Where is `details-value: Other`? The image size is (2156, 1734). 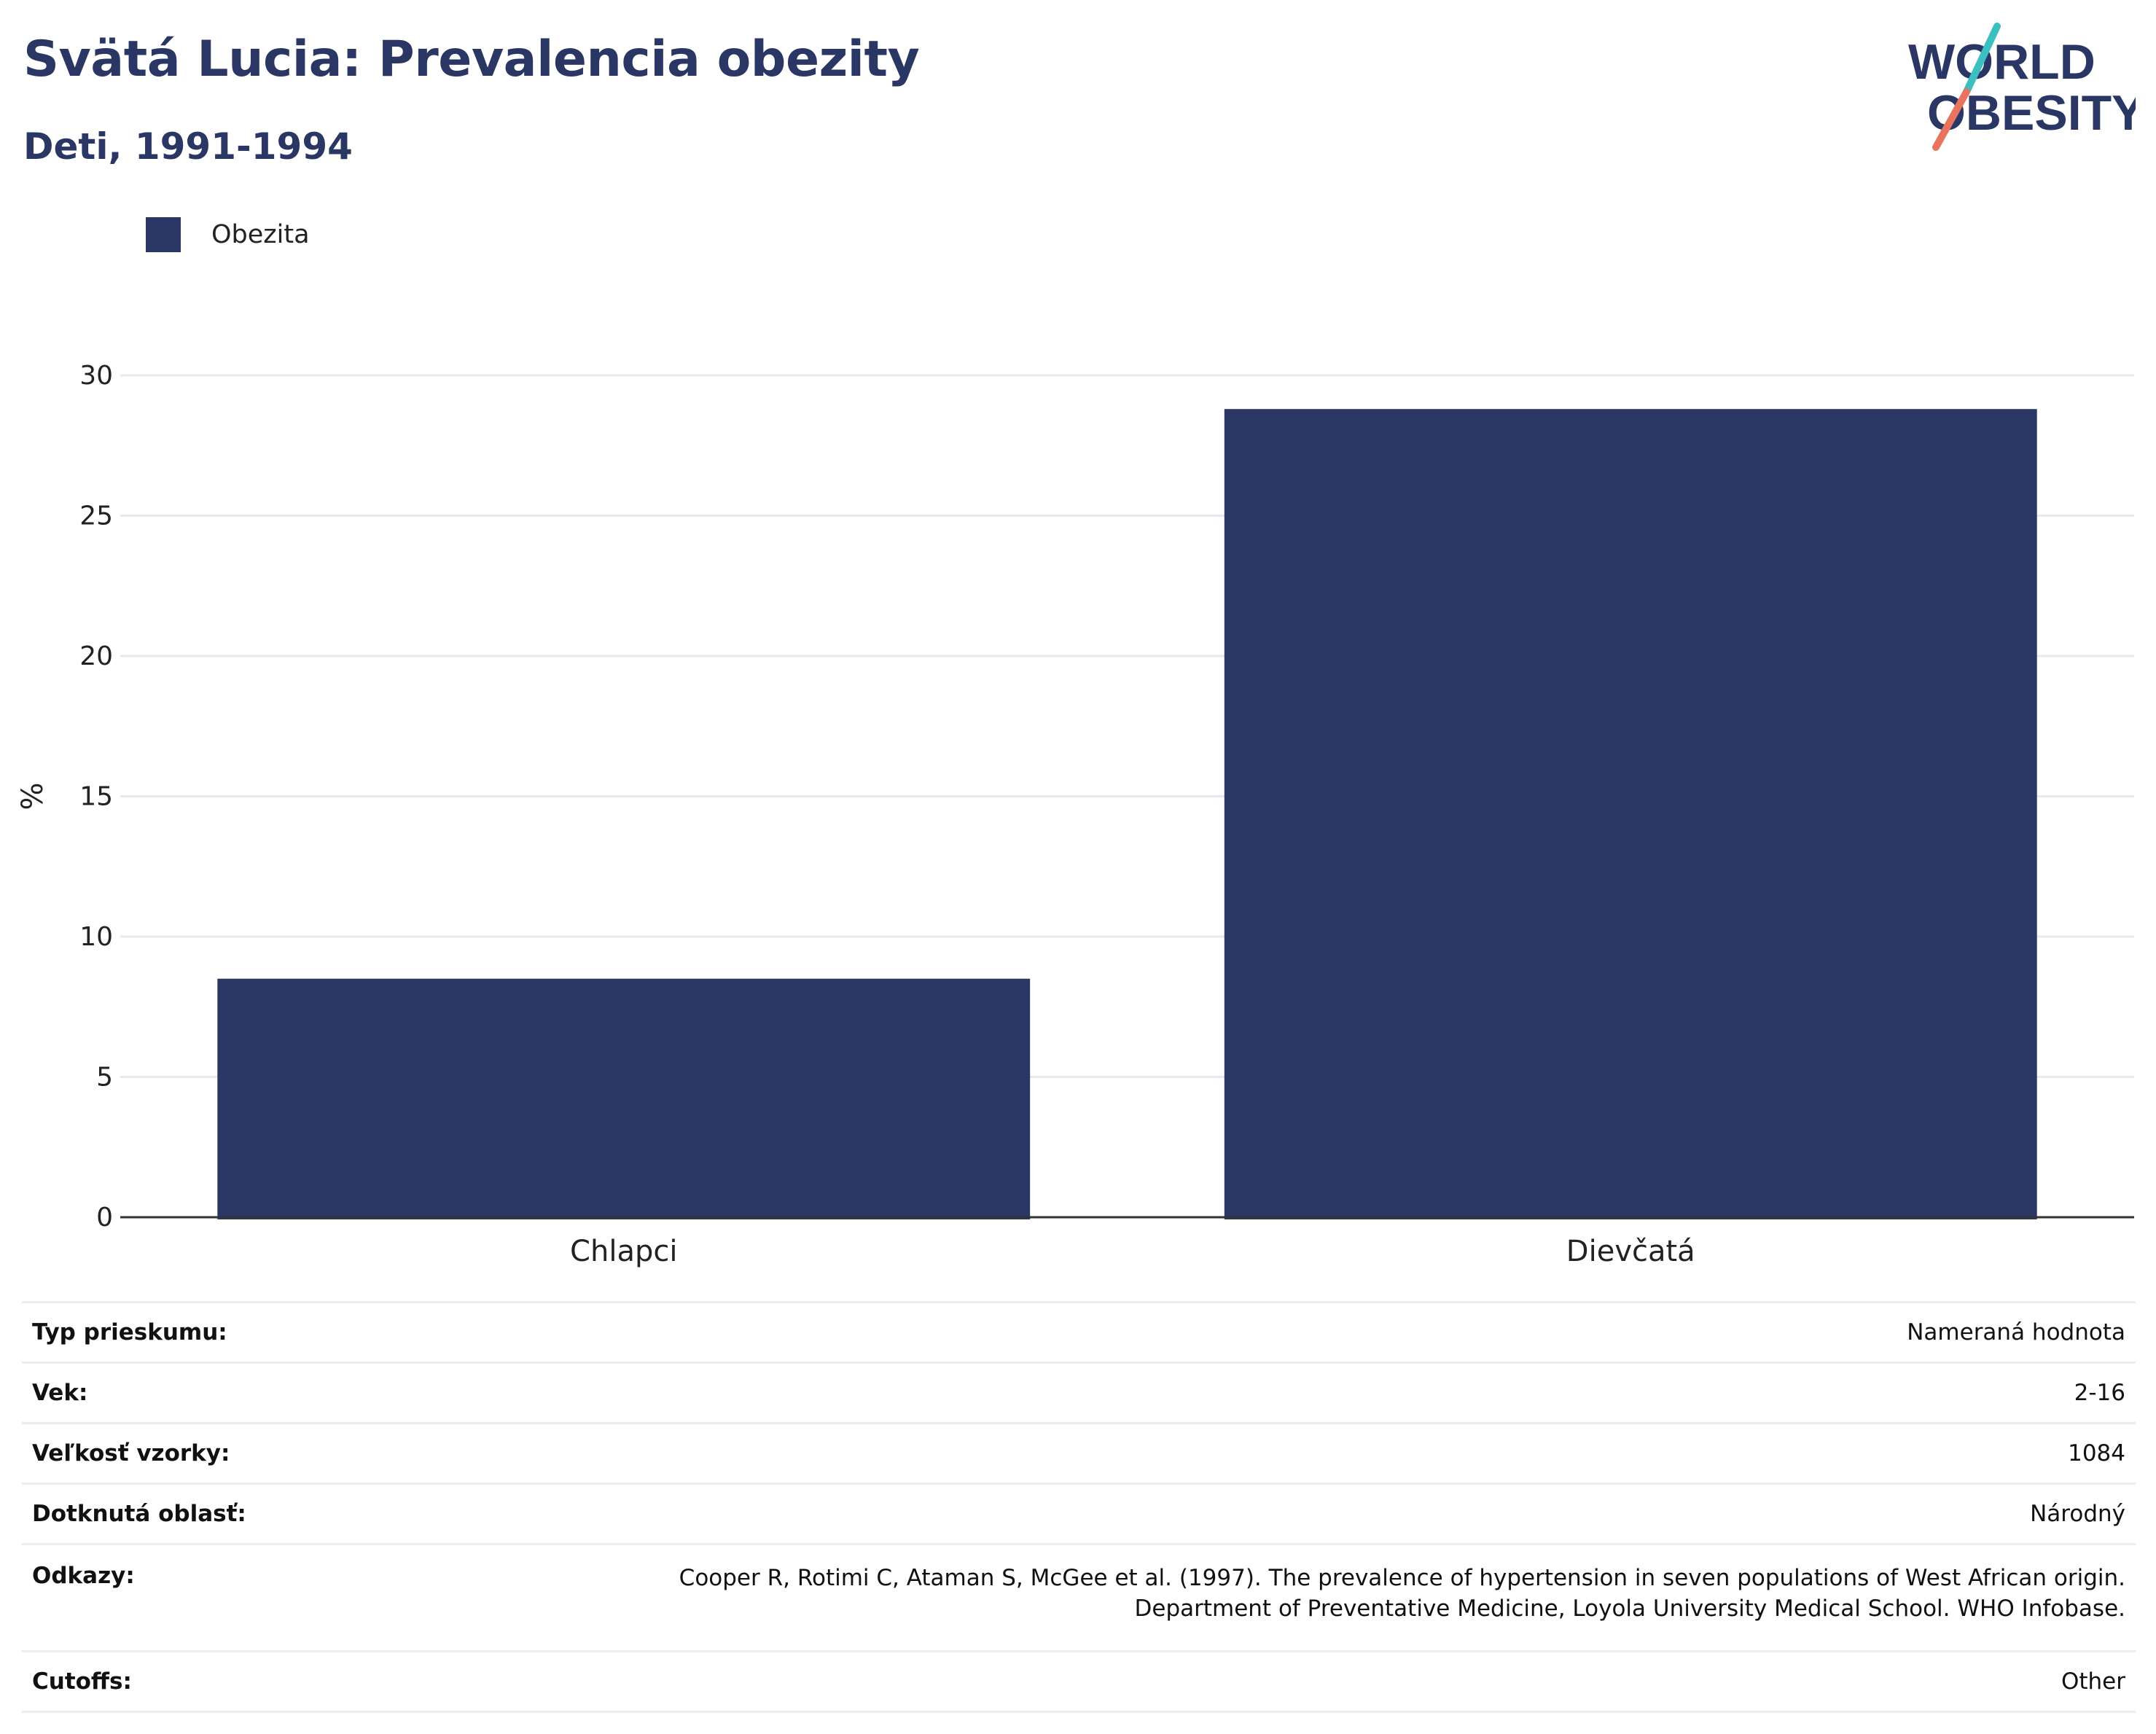 details-value: Other is located at coordinates (2093, 1681).